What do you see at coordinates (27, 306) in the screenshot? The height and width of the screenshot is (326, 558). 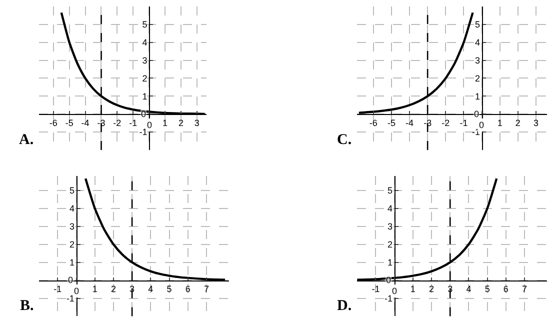 I see `text: B.` at bounding box center [27, 306].